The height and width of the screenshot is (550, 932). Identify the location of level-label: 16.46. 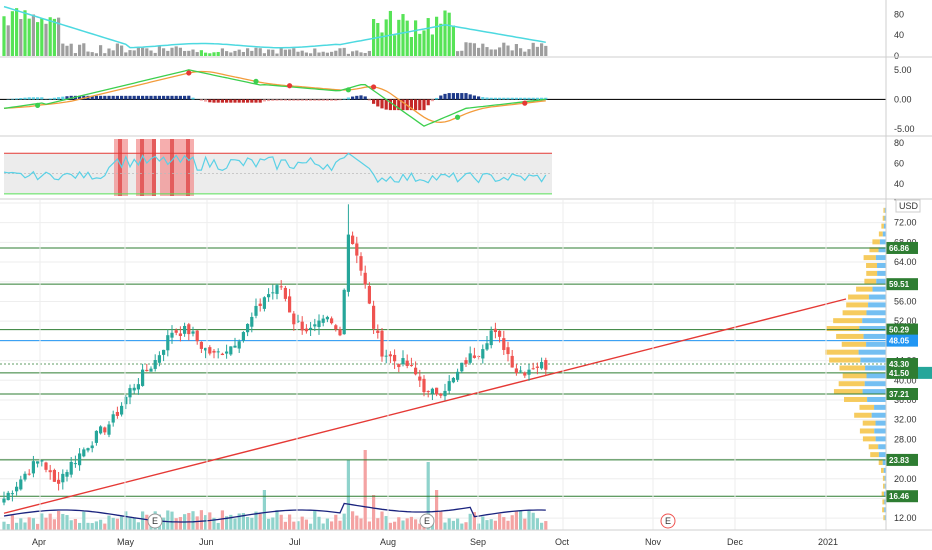
(899, 496).